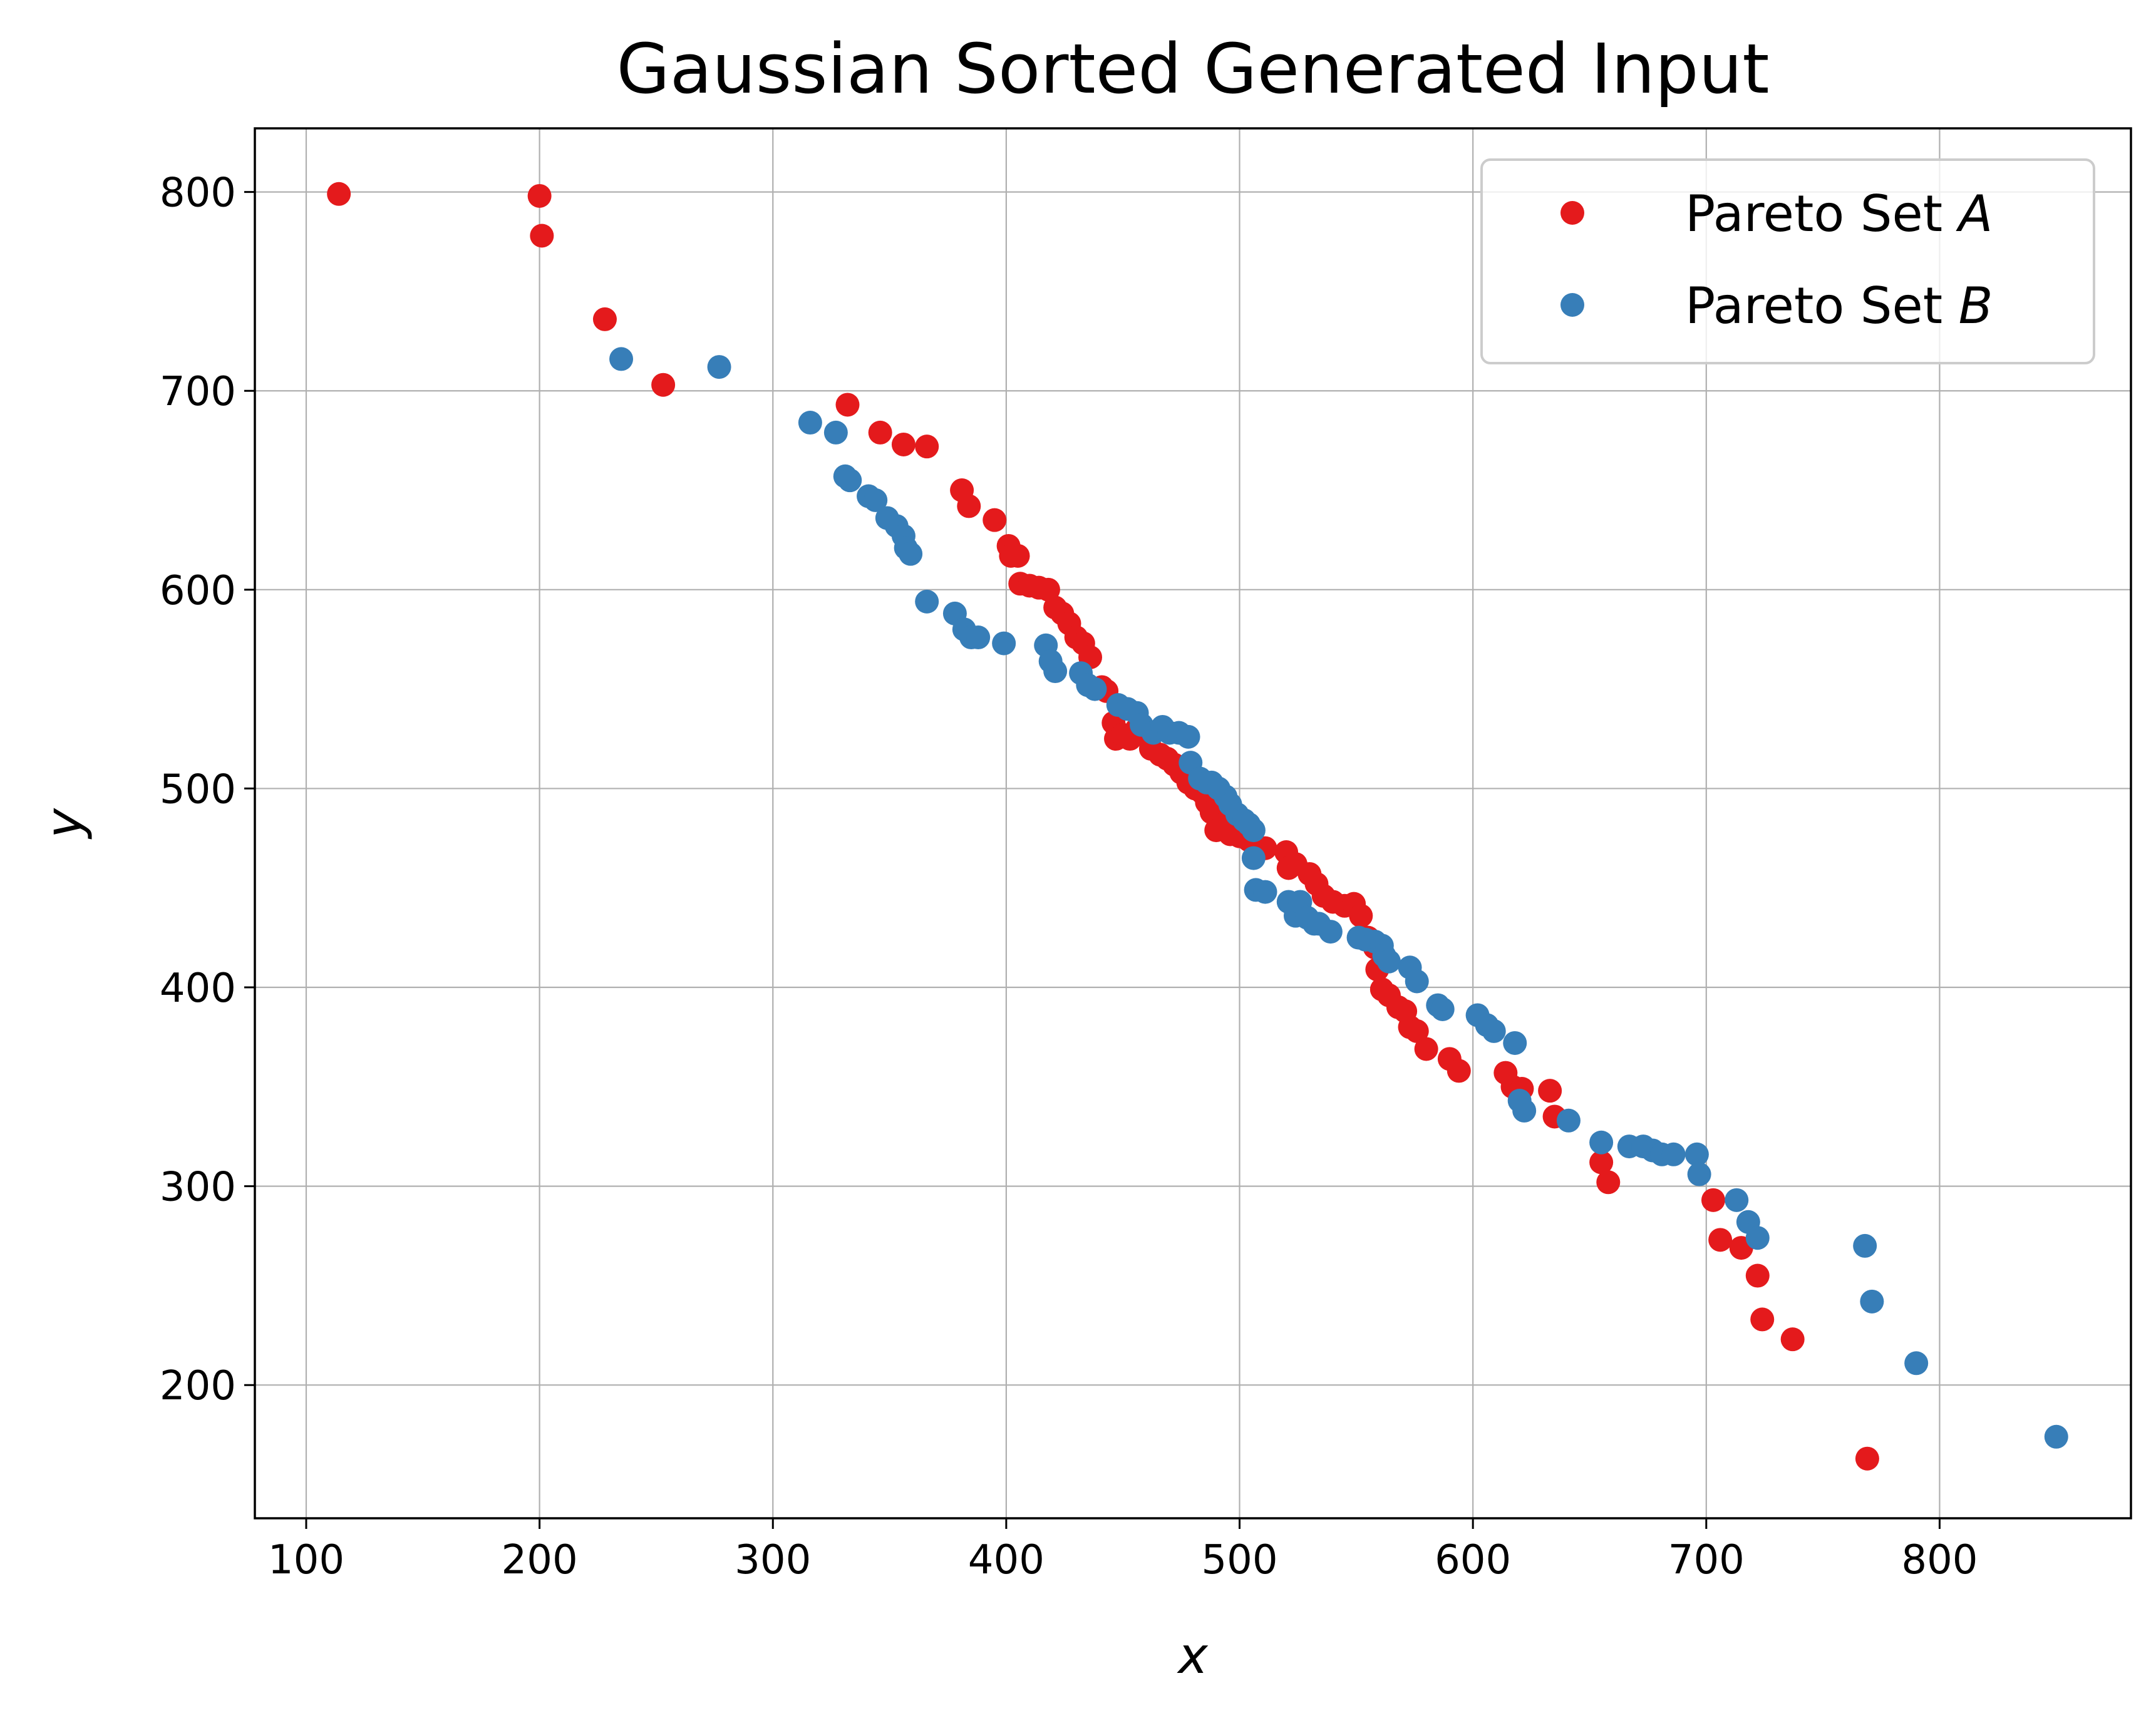 The image size is (2156, 1723). I want to click on legend-label-b: Pareto Set B, so click(1839, 306).